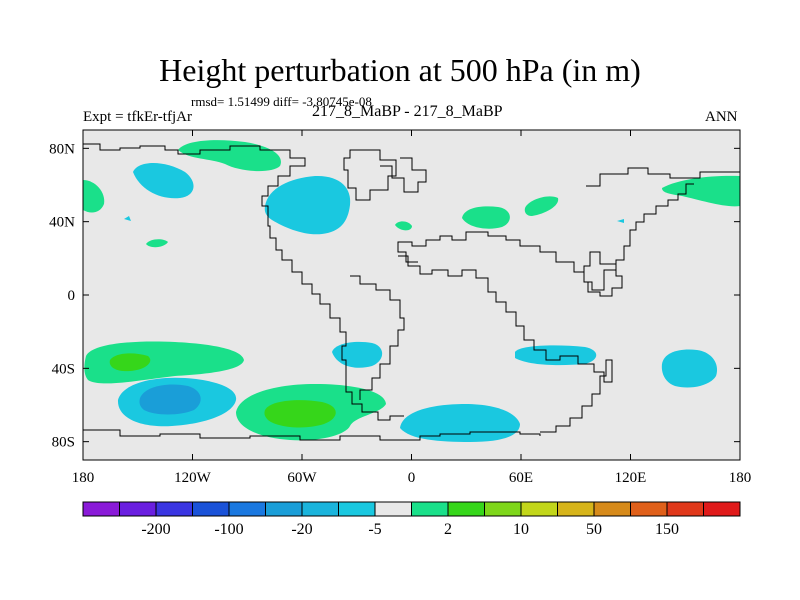 The image size is (800, 600). What do you see at coordinates (229, 156) in the screenshot?
I see `contour-patch-arctic-positive` at bounding box center [229, 156].